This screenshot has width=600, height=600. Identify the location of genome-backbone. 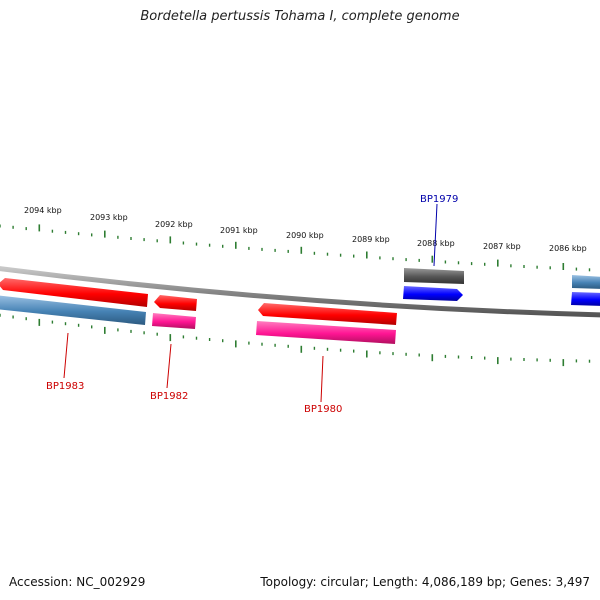
(300, 292).